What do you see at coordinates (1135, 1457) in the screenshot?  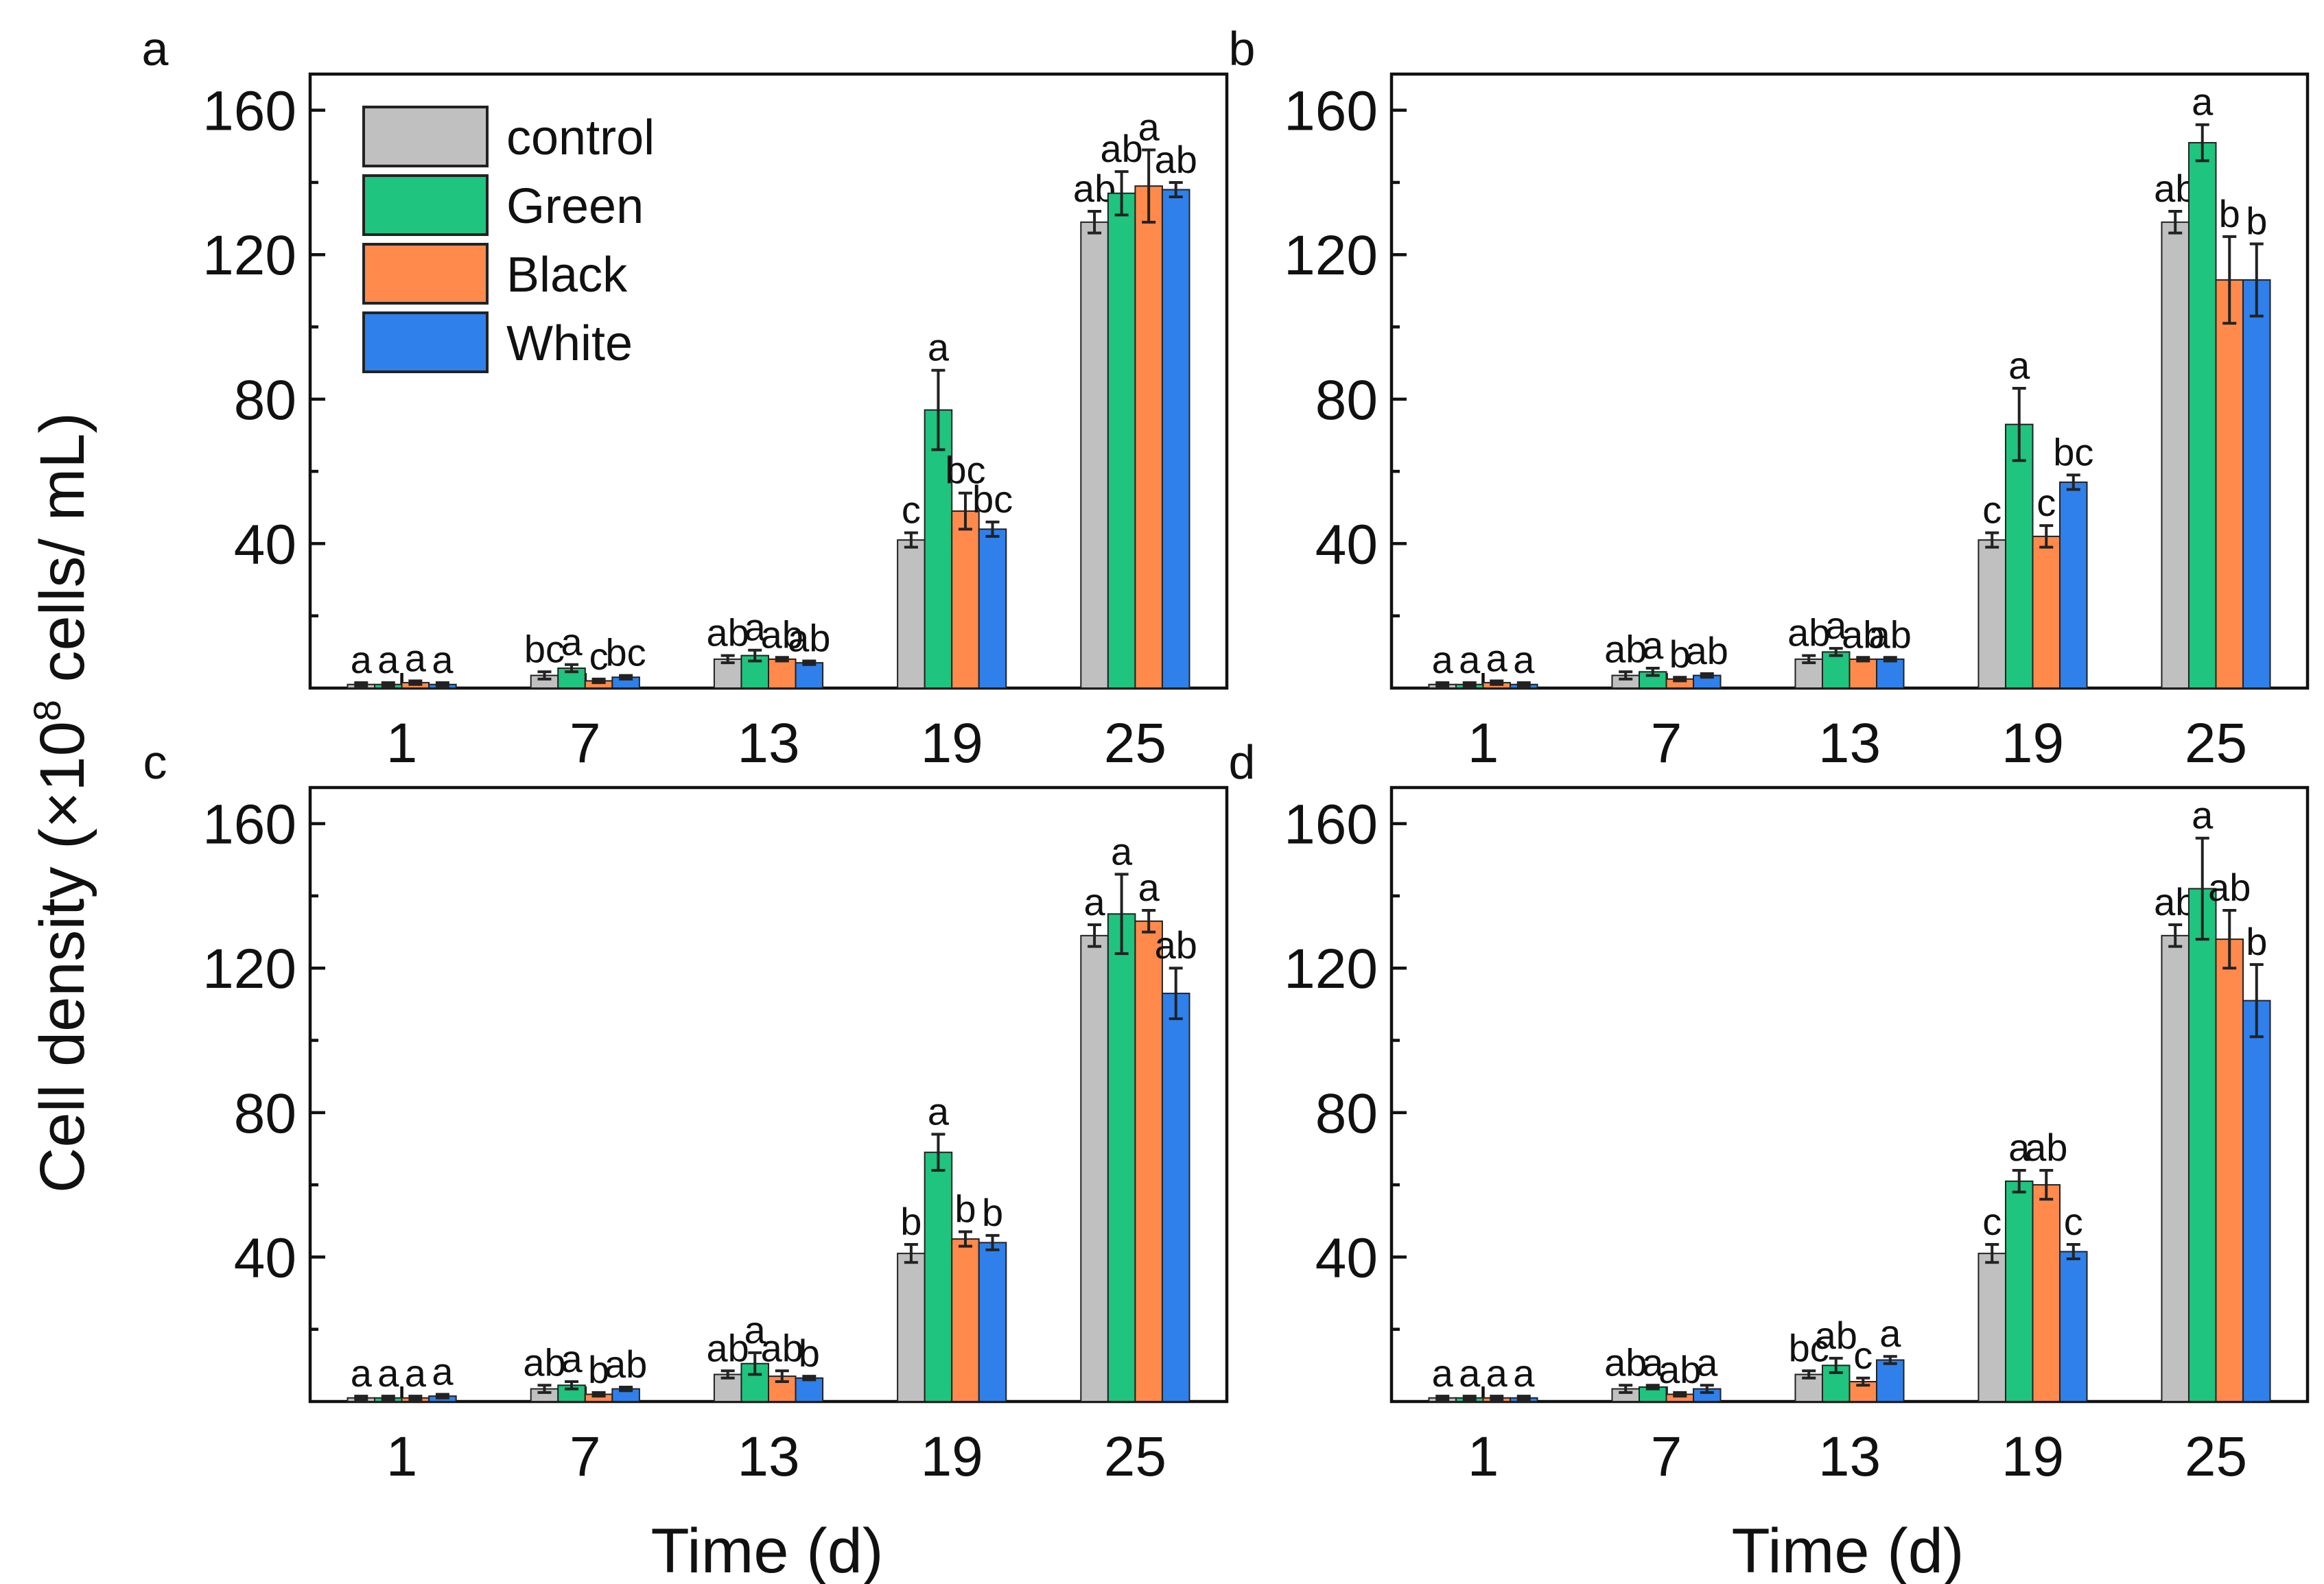 I see `x-tick-label: 25` at bounding box center [1135, 1457].